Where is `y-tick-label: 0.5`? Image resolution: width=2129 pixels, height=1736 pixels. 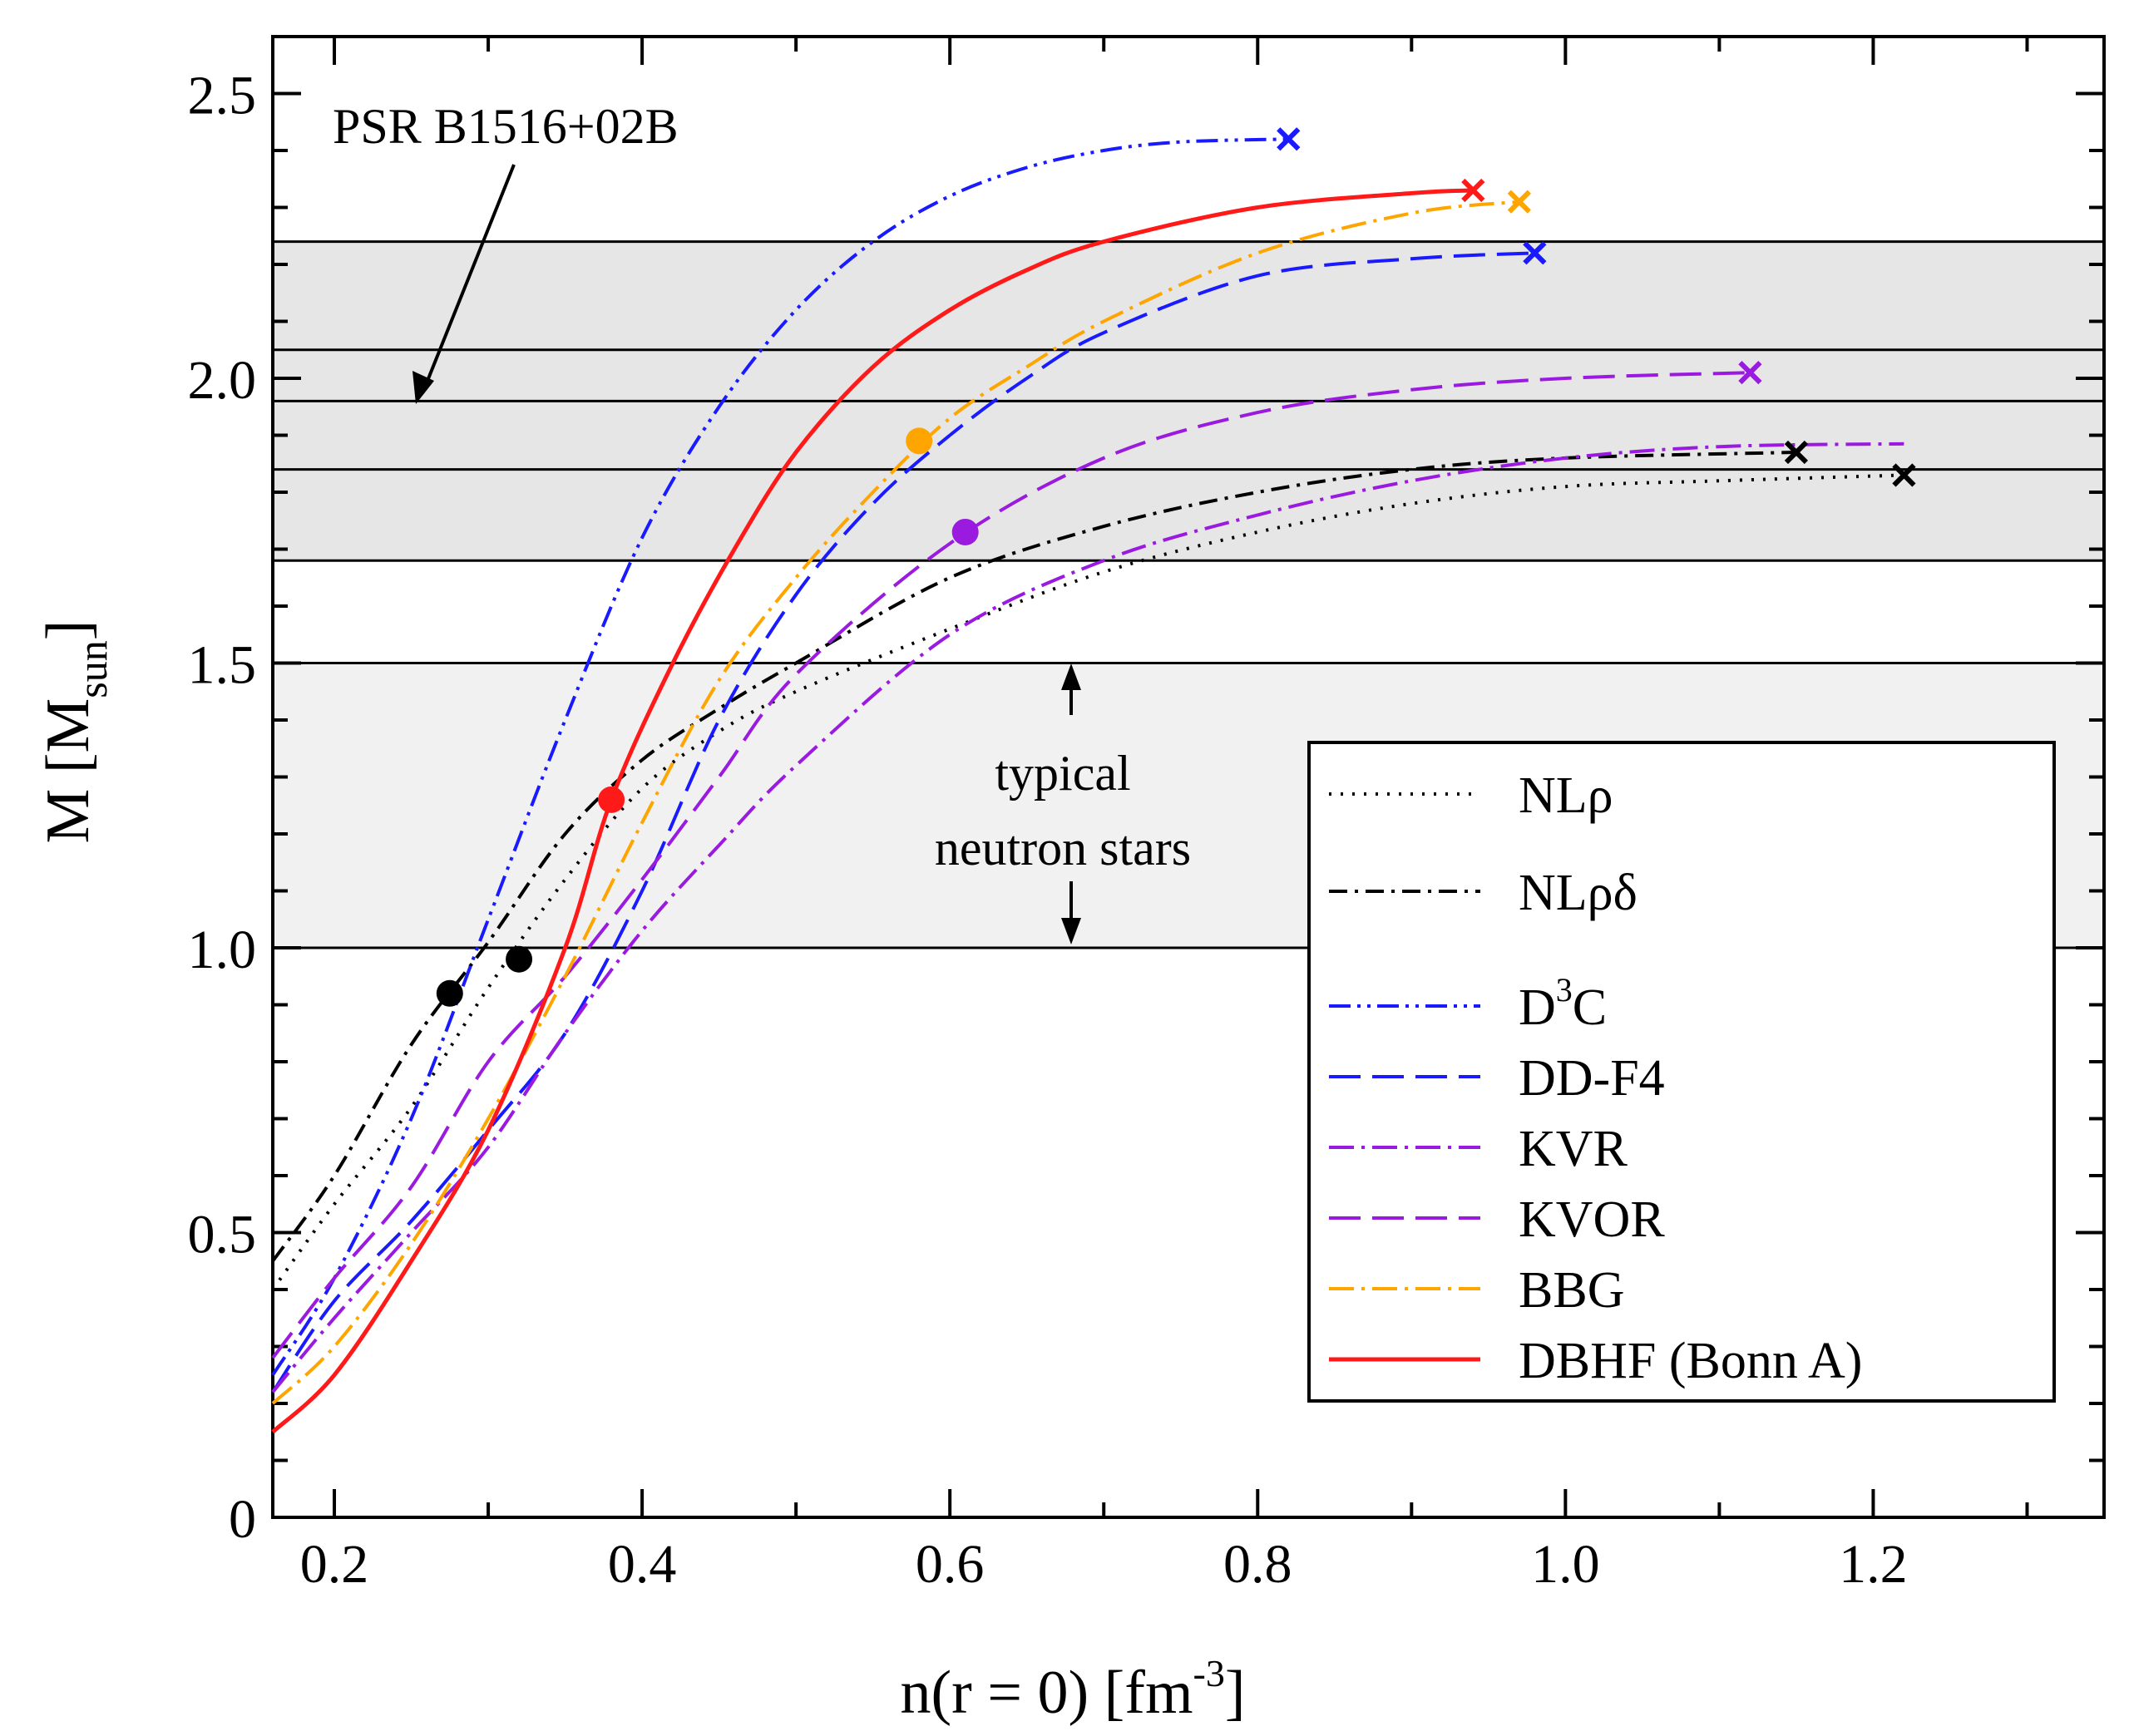
y-tick-label: 0.5 is located at coordinates (223, 1235).